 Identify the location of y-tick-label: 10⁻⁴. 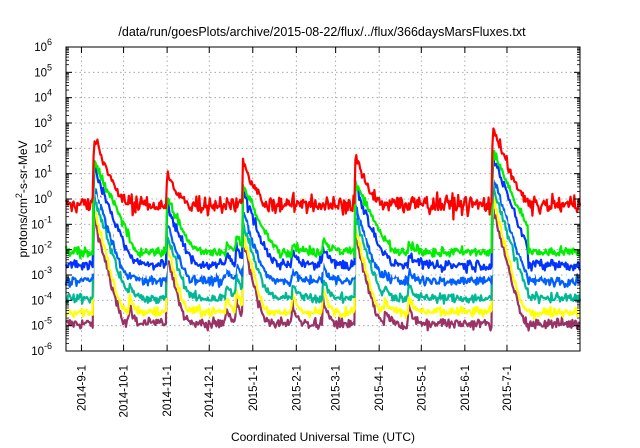
(41, 298).